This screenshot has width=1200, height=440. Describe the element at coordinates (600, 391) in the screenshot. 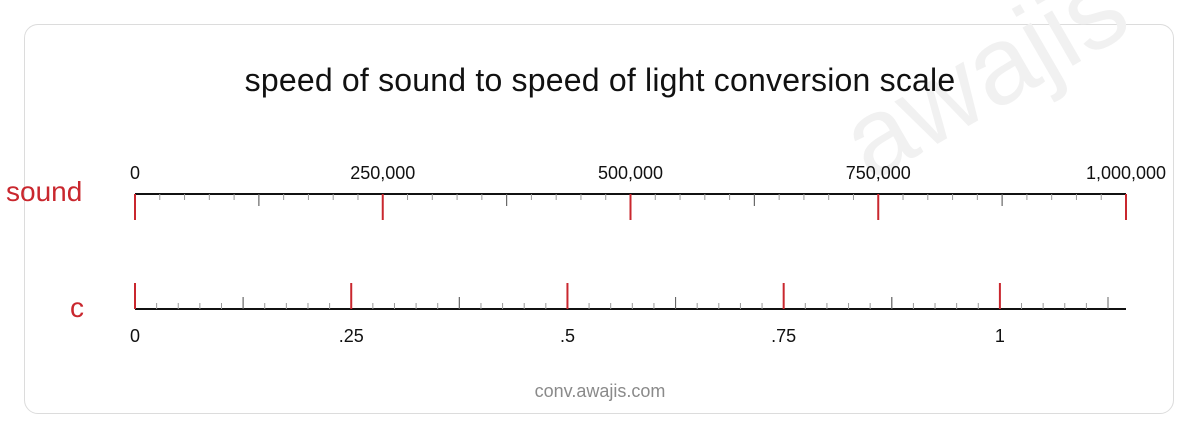

I see `footer-source: conv.awajis.com` at that location.